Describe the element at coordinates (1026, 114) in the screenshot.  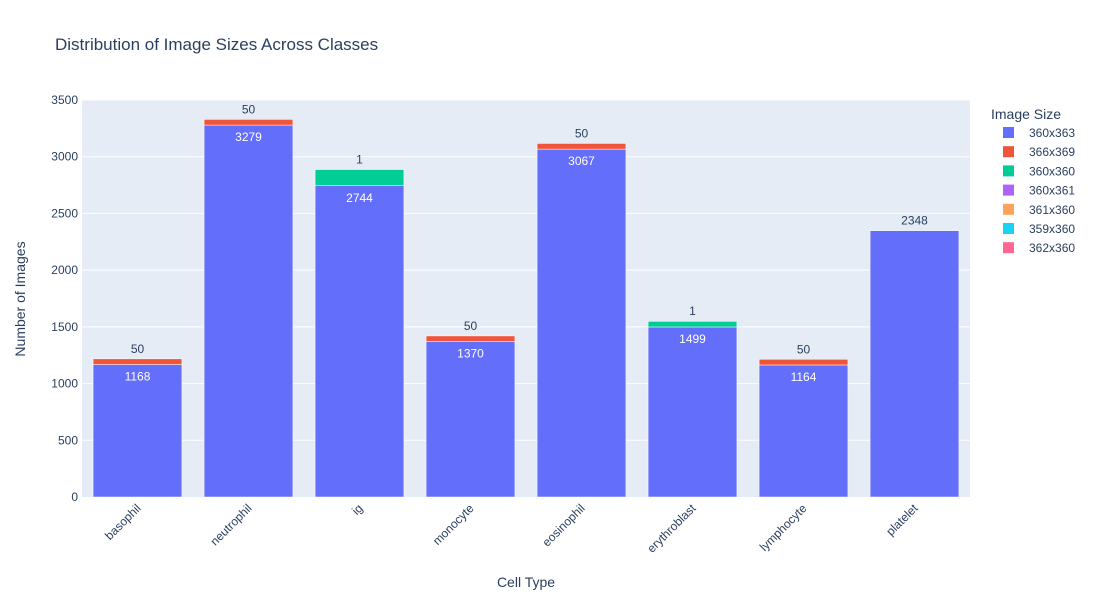
I see `legend-title: Image Size` at that location.